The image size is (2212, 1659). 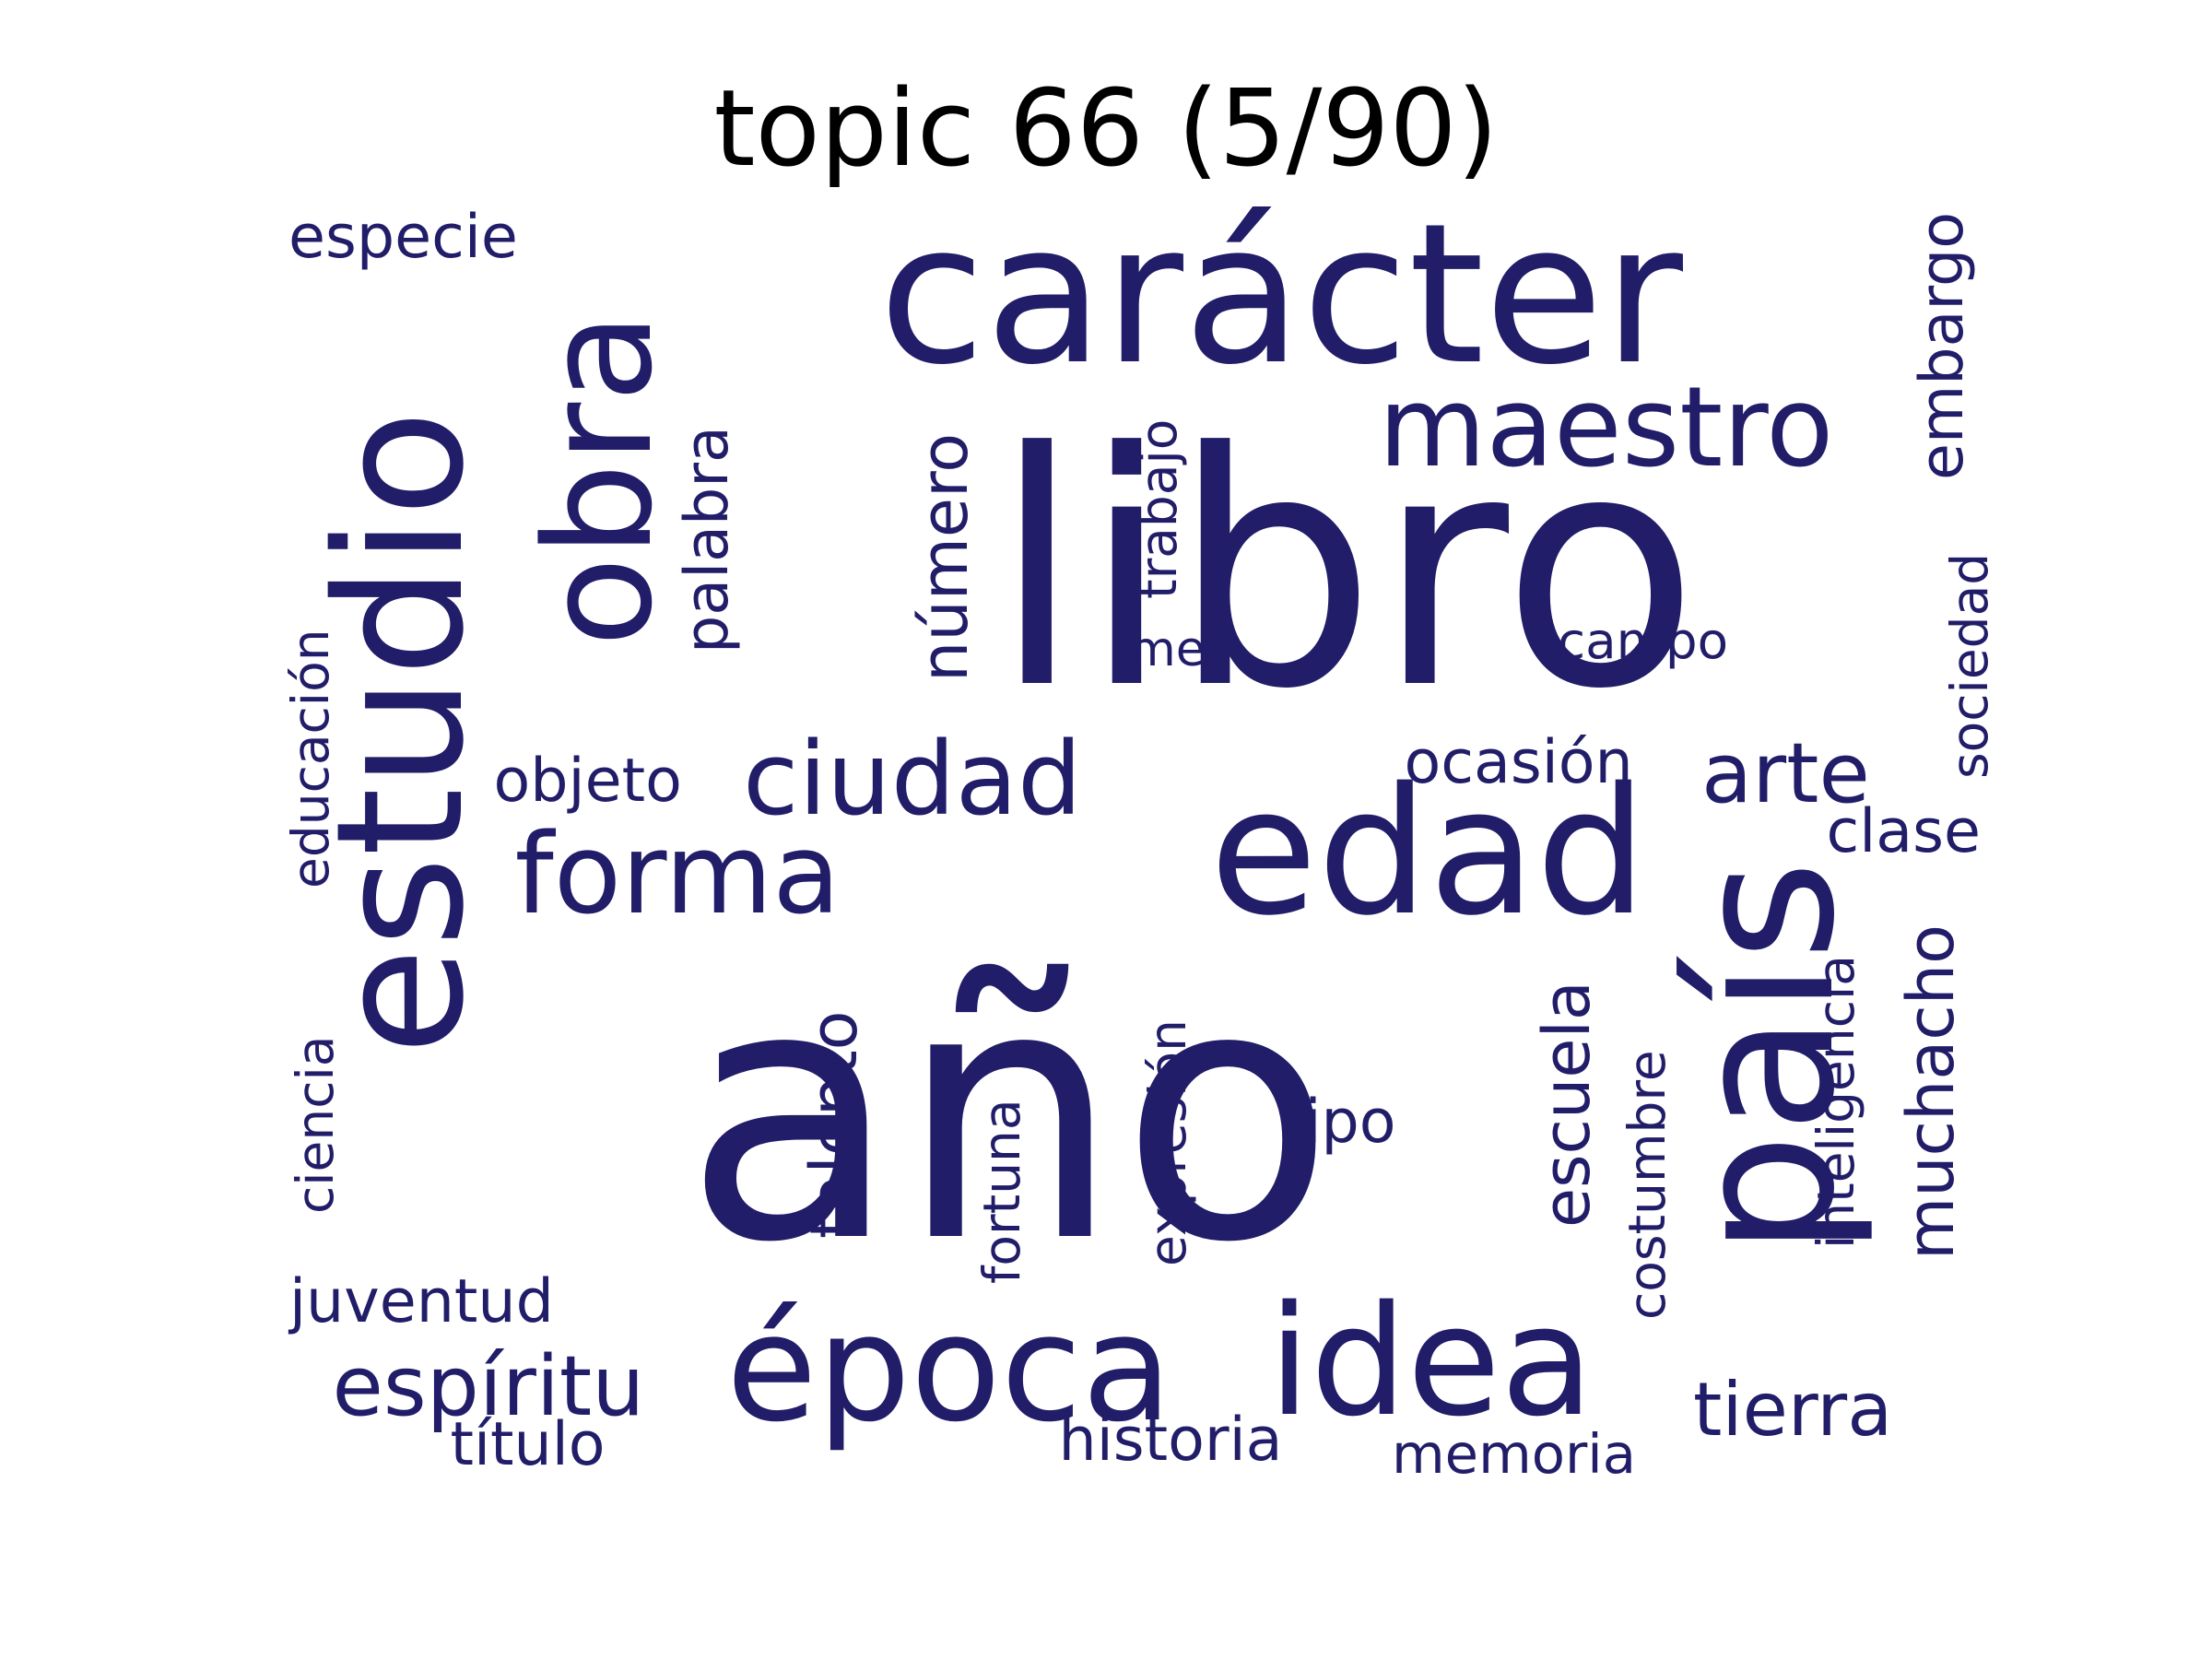 What do you see at coordinates (315, 1124) in the screenshot?
I see `word-ciencia: ciencia` at bounding box center [315, 1124].